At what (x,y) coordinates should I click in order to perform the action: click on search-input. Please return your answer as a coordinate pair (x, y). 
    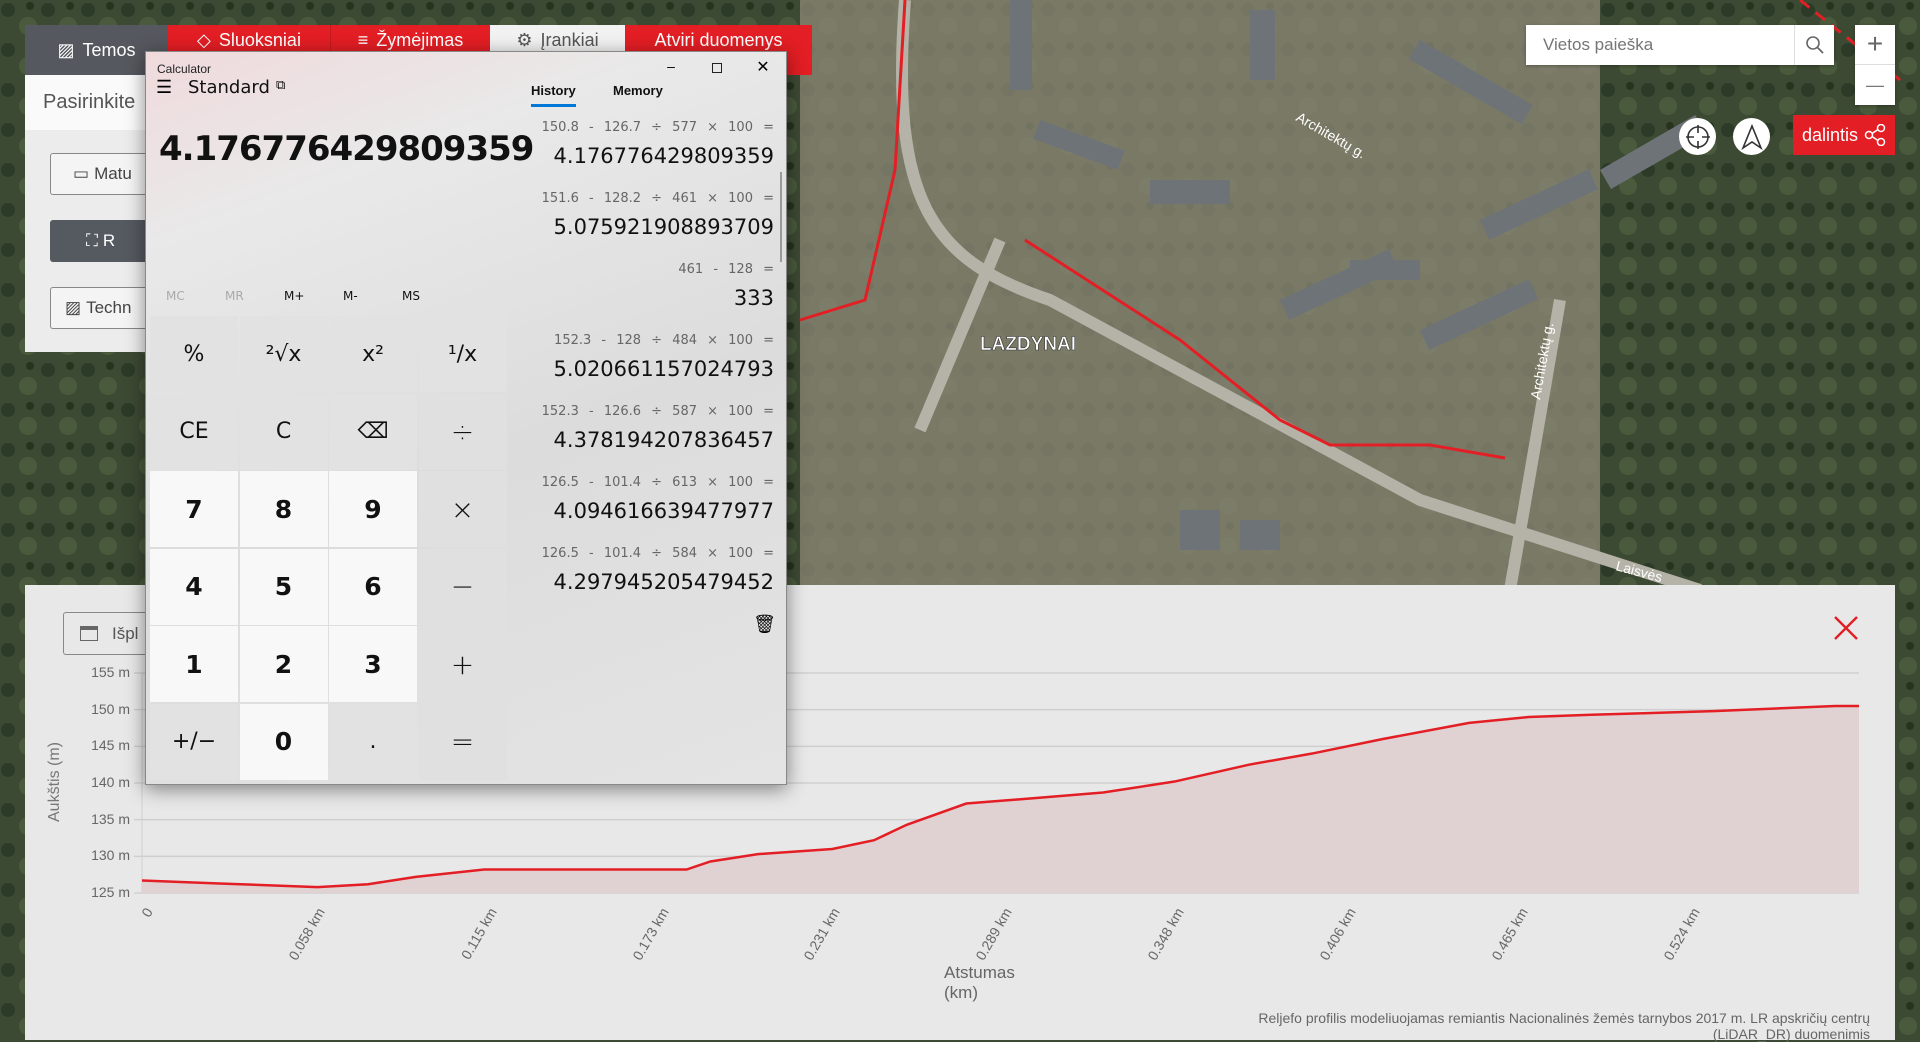
    Looking at the image, I should click on (1660, 45).